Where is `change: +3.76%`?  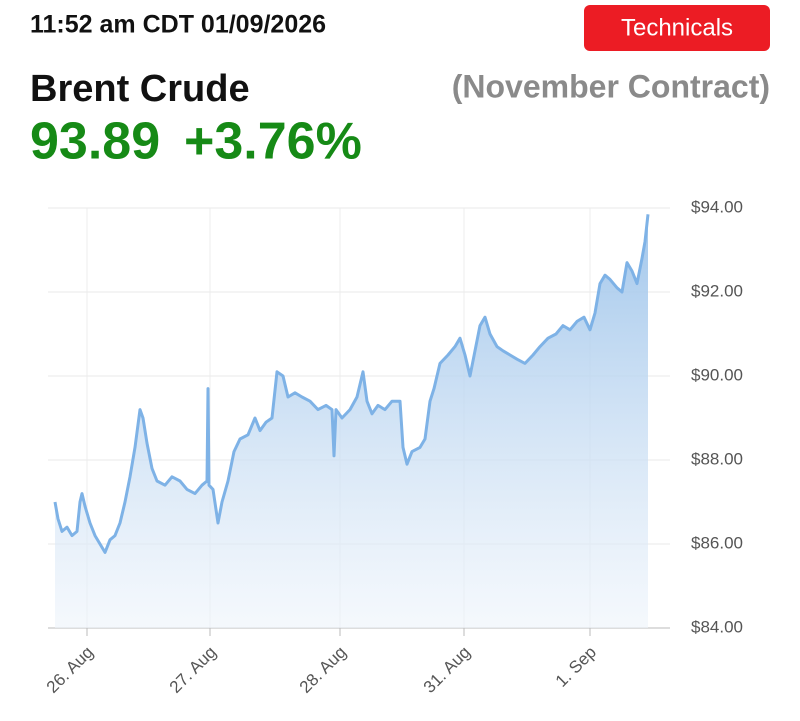 change: +3.76% is located at coordinates (273, 142).